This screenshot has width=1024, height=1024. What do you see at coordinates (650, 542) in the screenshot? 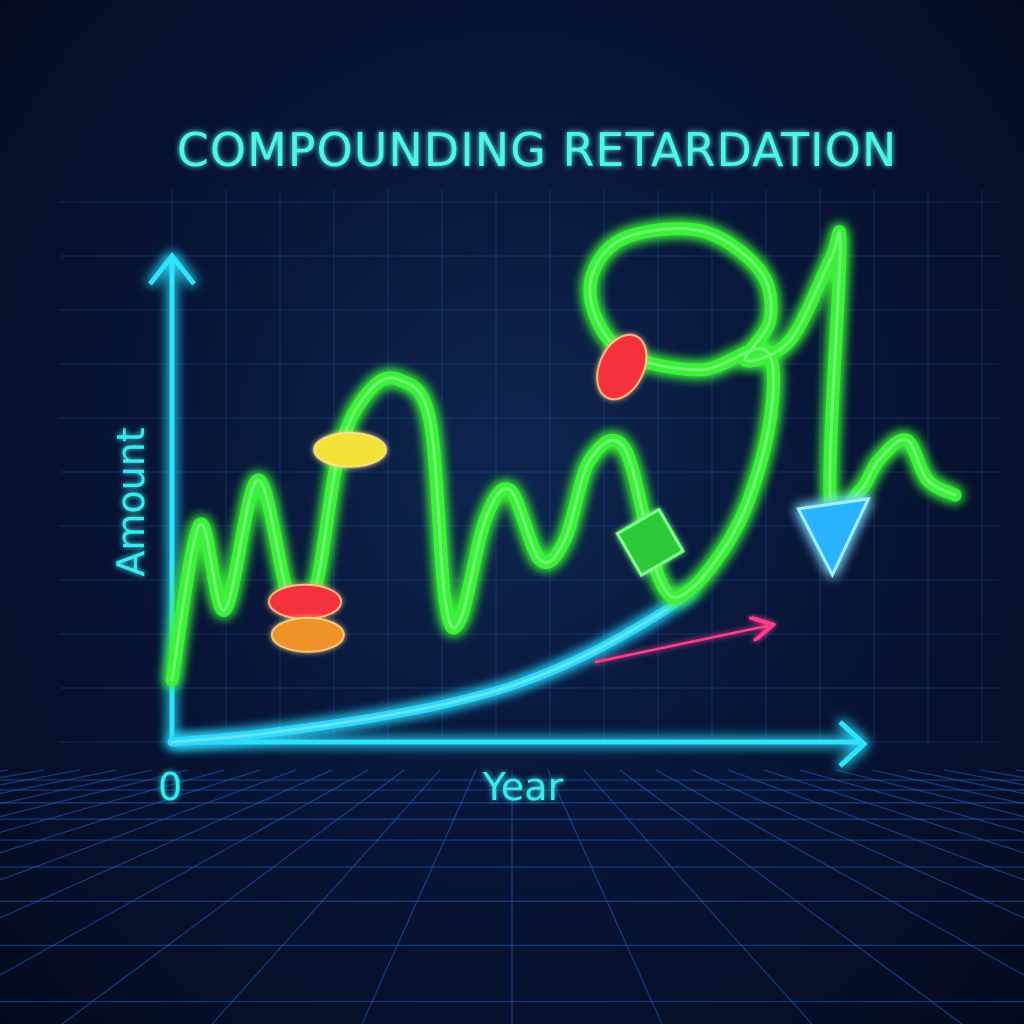
I see `square-marker` at bounding box center [650, 542].